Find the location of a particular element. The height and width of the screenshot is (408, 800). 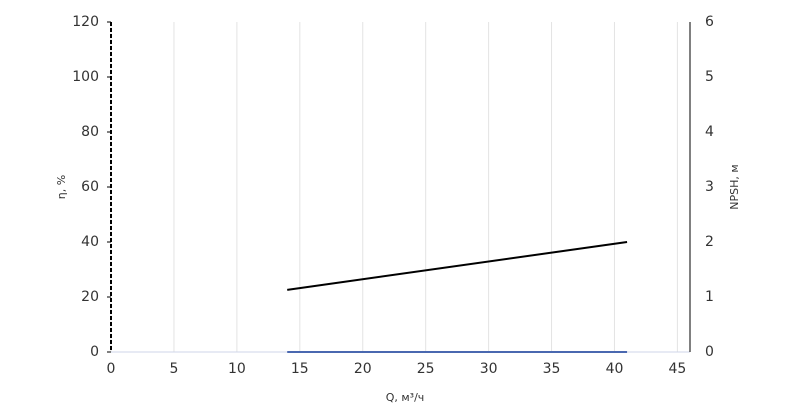

x-tick-label: 0 is located at coordinates (111, 369).